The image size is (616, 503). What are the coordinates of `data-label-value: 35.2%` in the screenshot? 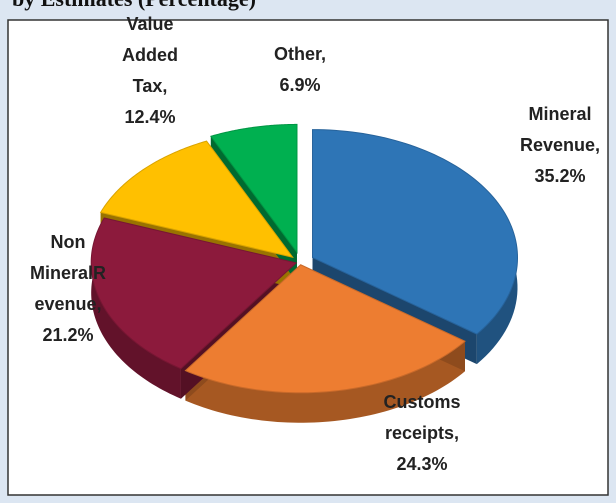 It's located at (559, 176).